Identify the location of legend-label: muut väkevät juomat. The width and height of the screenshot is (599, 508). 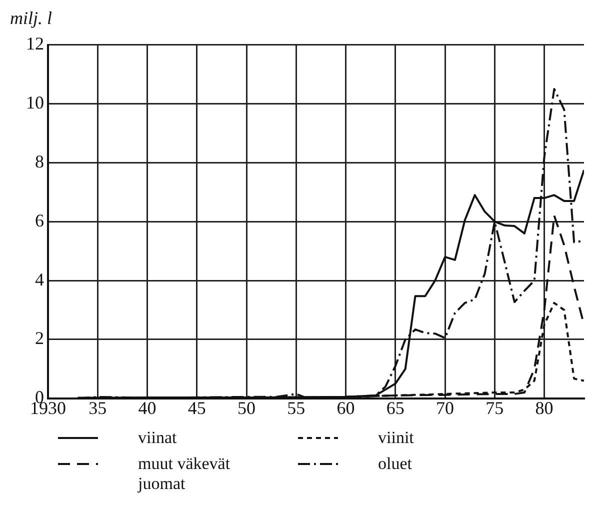
(185, 474).